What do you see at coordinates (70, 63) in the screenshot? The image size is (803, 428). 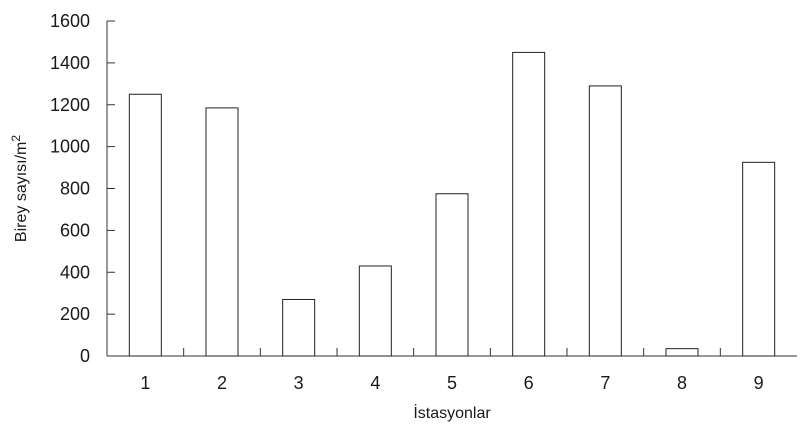 I see `y-tick-label: 1400` at bounding box center [70, 63].